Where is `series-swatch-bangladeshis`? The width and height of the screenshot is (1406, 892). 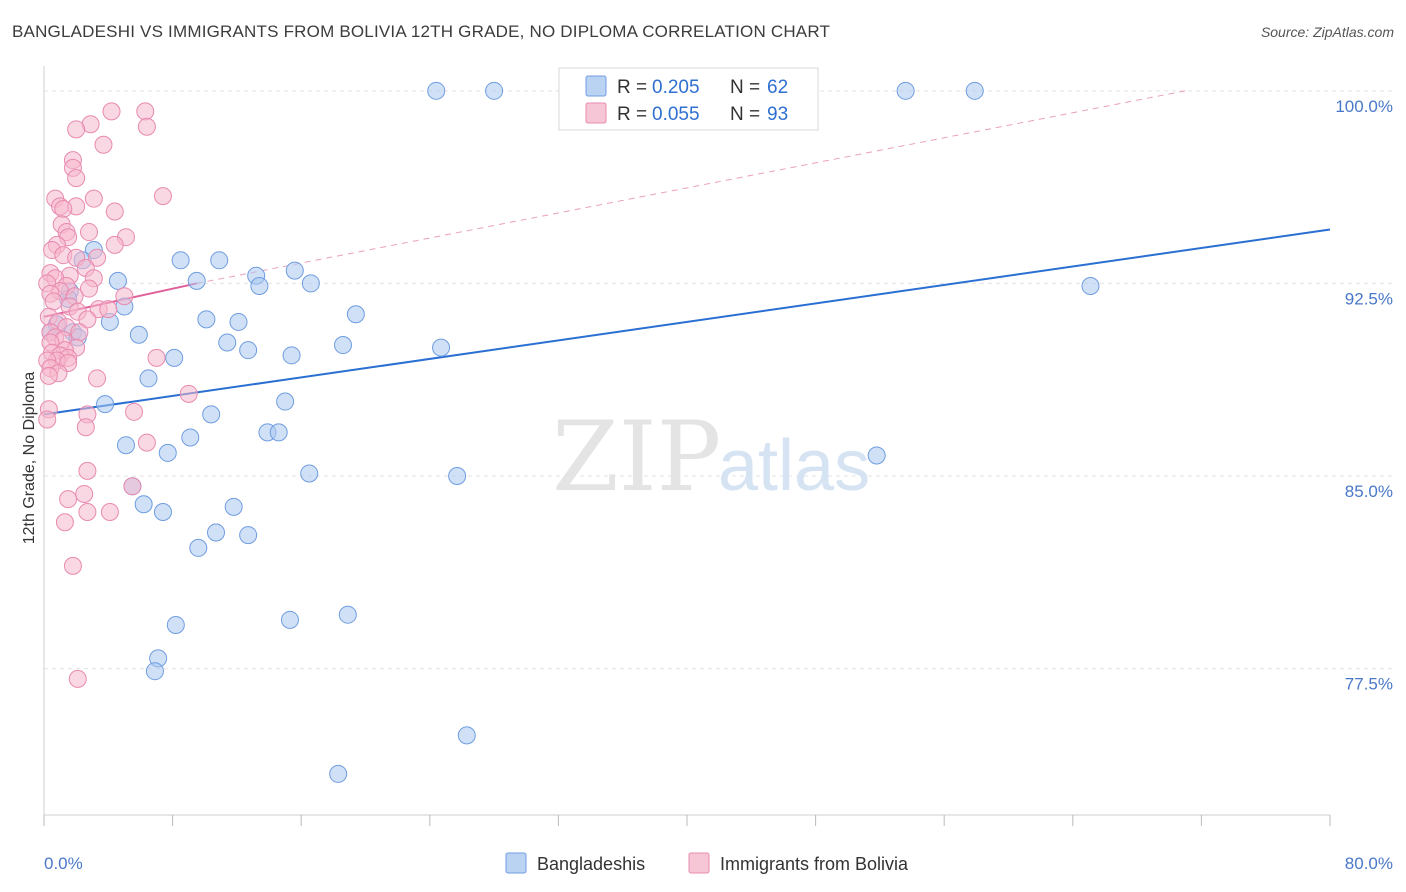
series-swatch-bangladeshis is located at coordinates (516, 863).